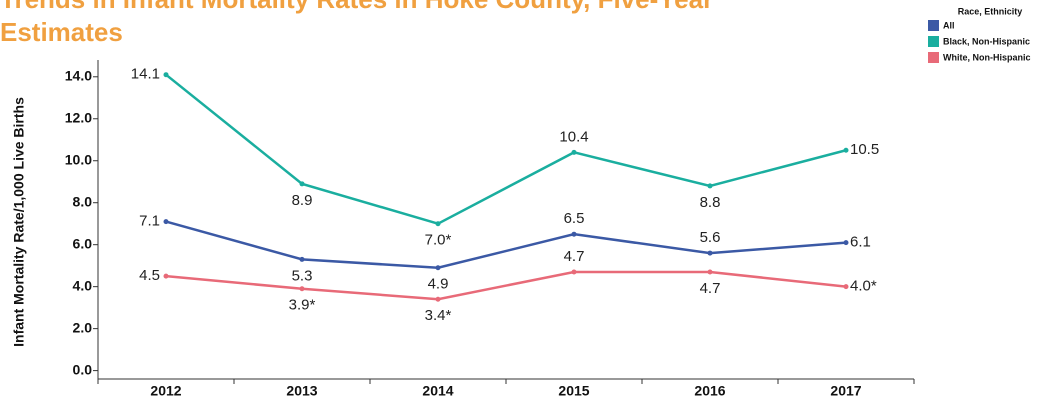 This screenshot has width=1064, height=402. I want to click on y-tick-label: 6.0, so click(83, 243).